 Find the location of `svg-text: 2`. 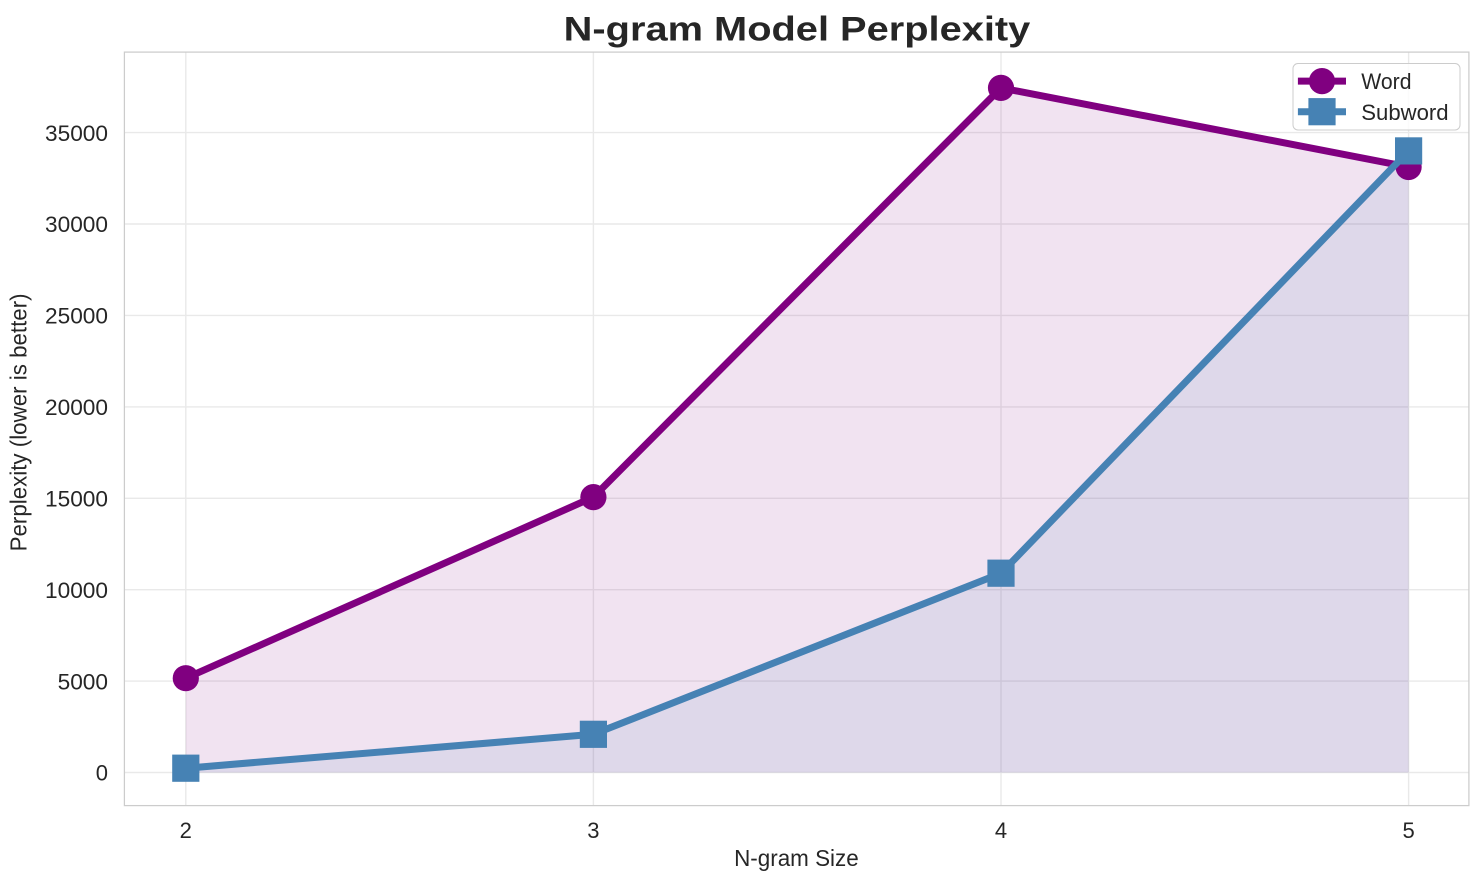

svg-text: 2 is located at coordinates (186, 830).